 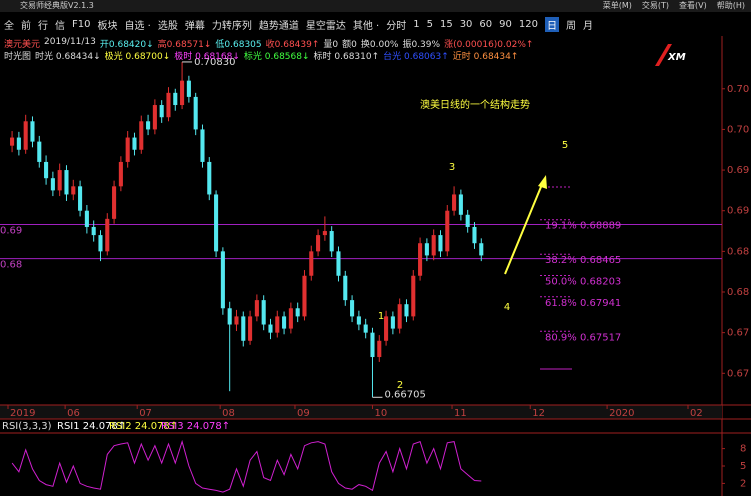 I want to click on x-tick-label: 2020, so click(x=621, y=413).